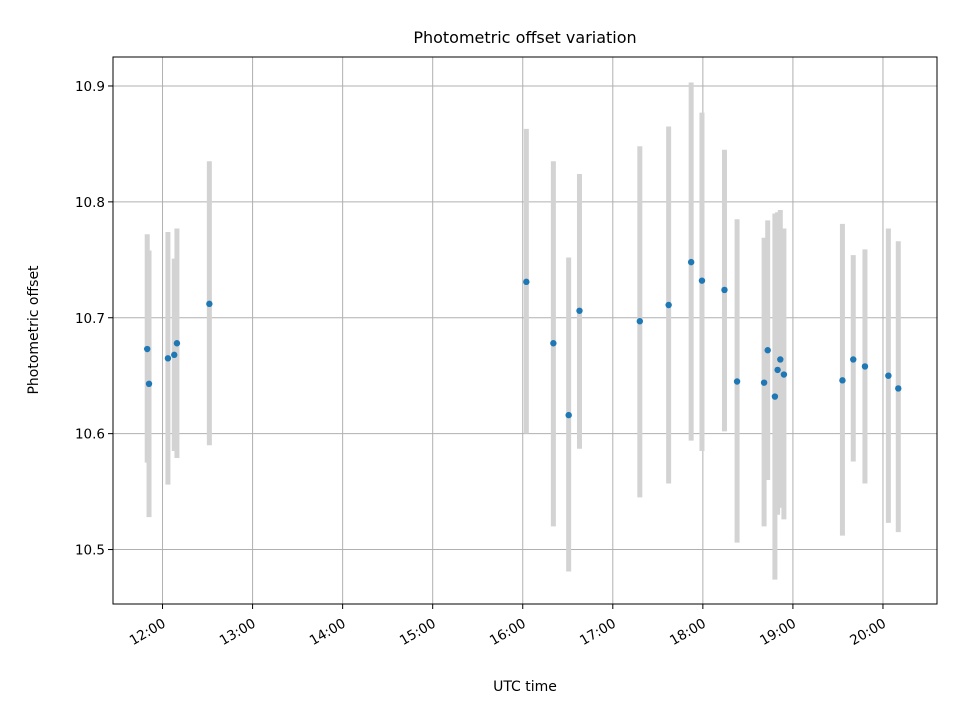 The height and width of the screenshot is (720, 960). Describe the element at coordinates (90, 435) in the screenshot. I see `y-tick-label: 10.6` at that location.